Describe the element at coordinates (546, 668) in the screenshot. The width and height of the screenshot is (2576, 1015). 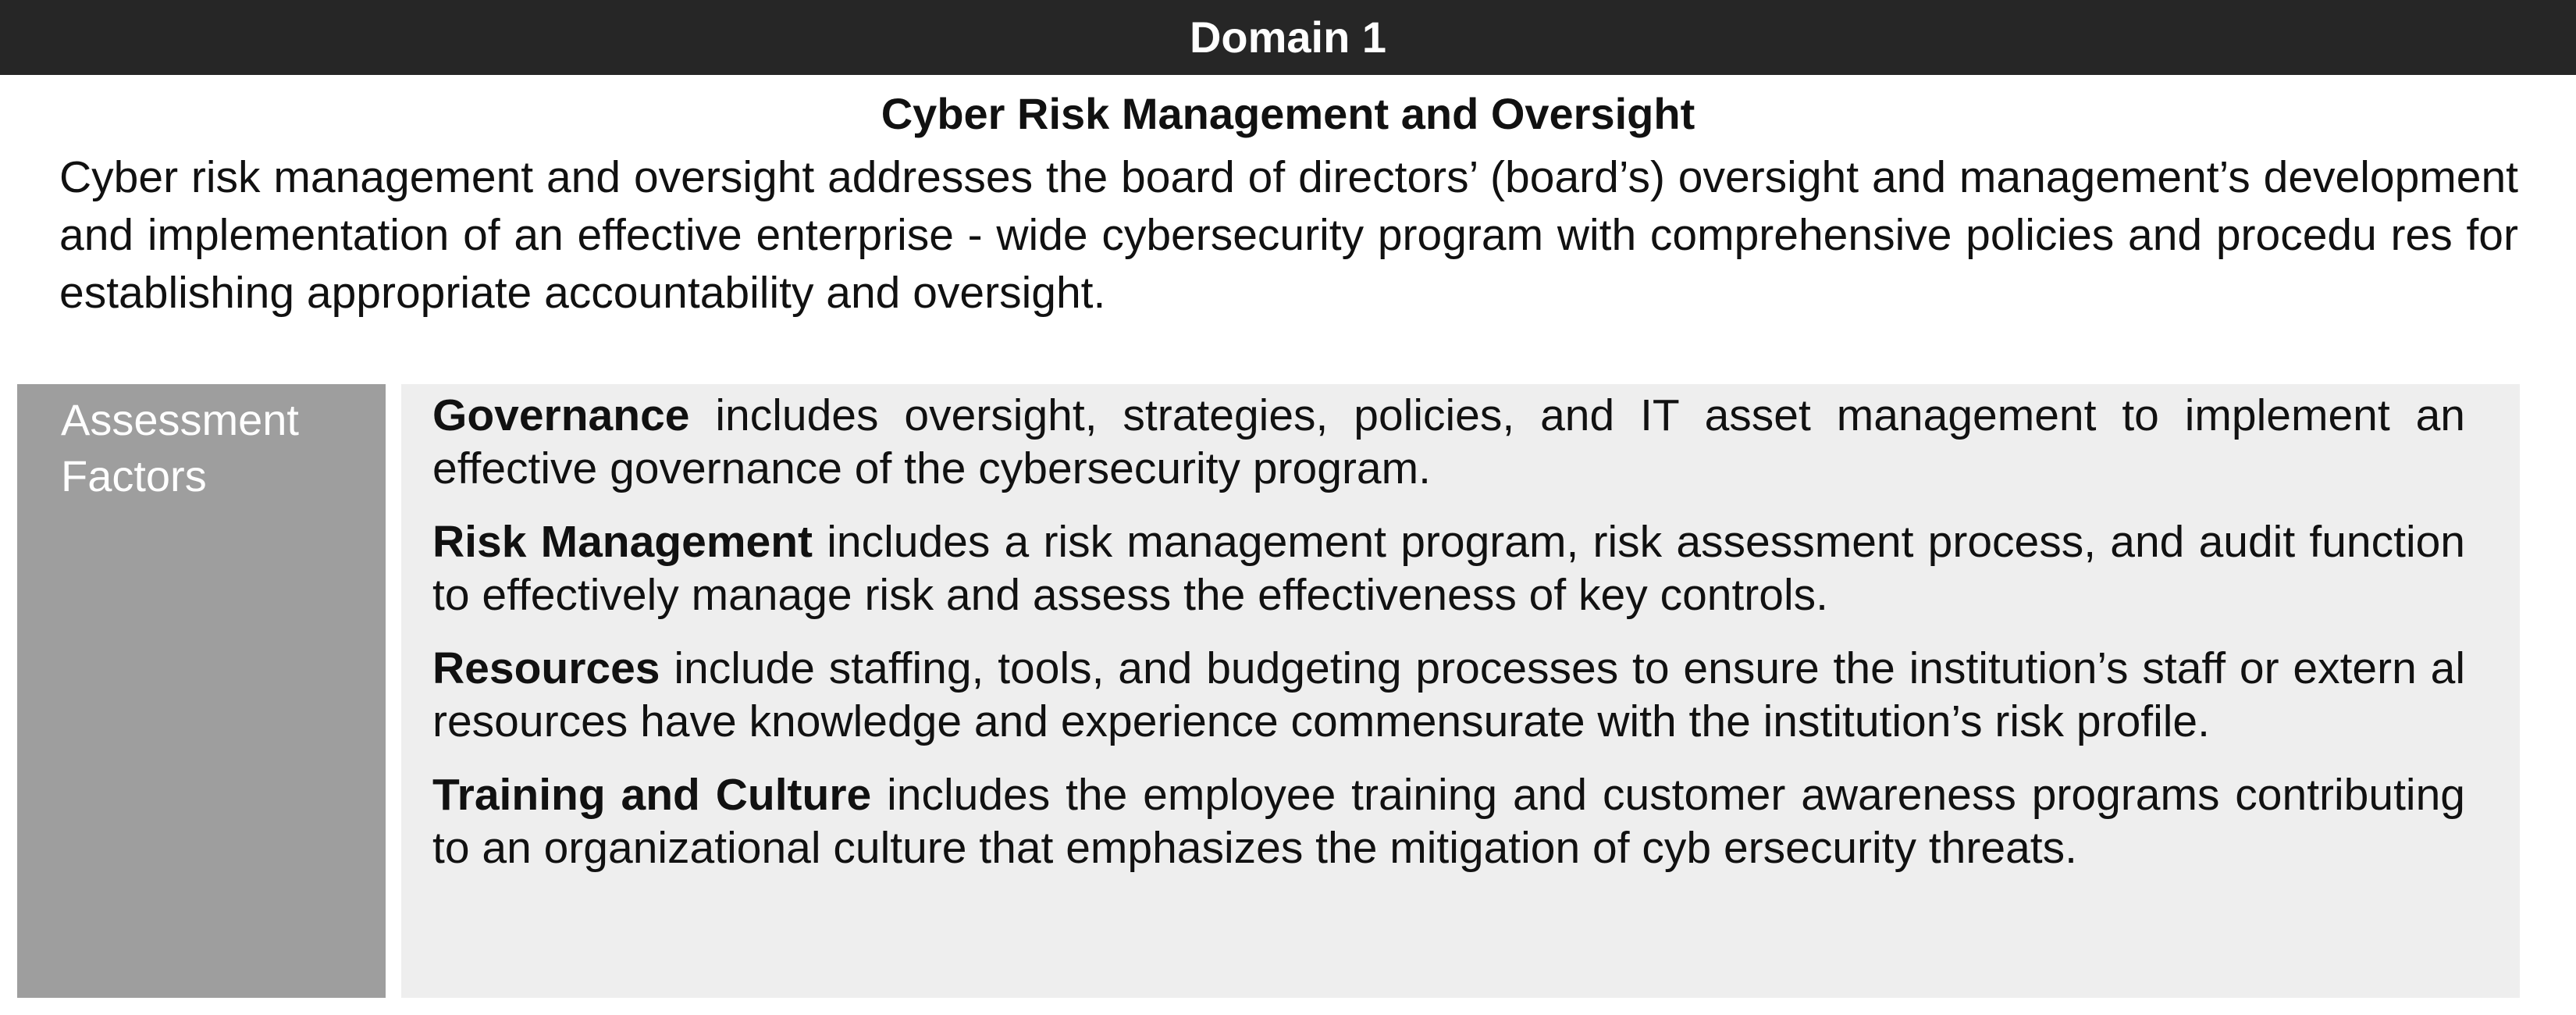
I see `factor-term: Resources` at that location.